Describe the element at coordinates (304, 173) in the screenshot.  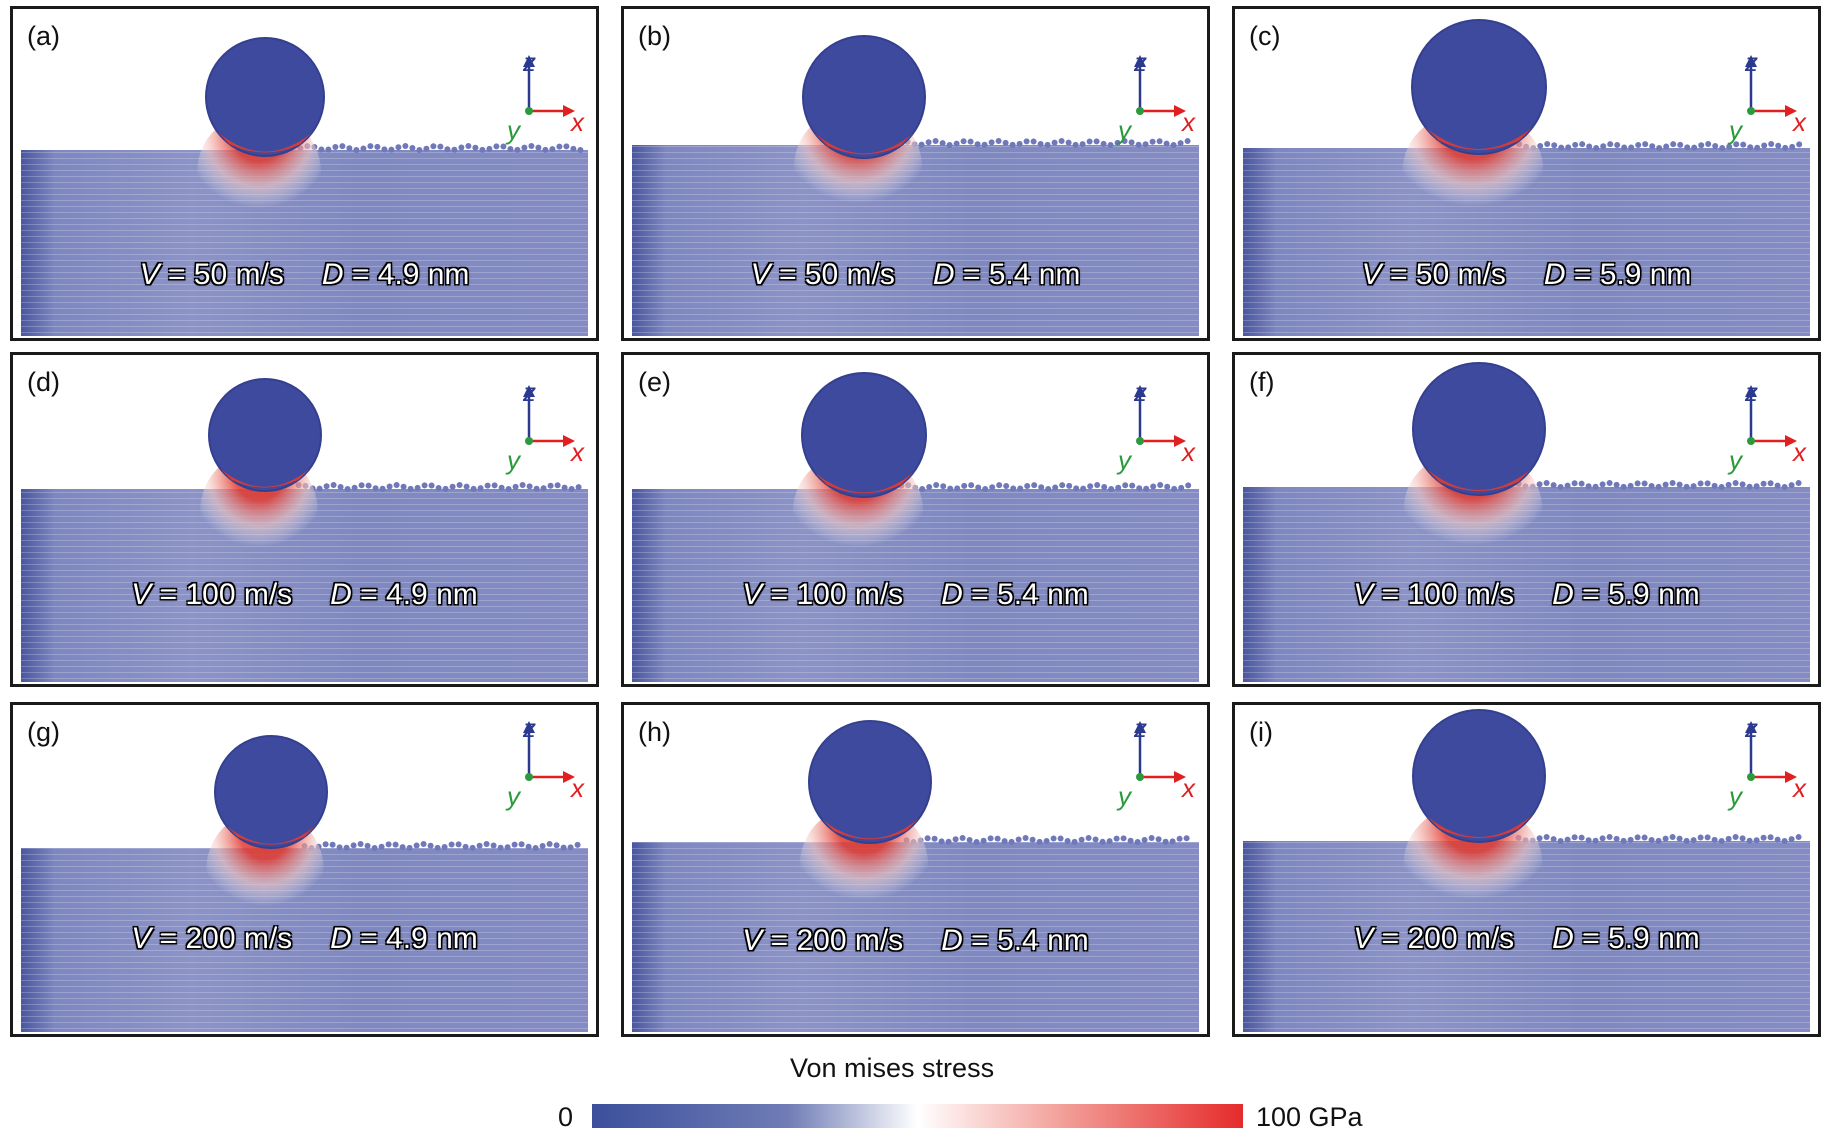
I see `panel-a: (a) z x y V = 50 m/s D = 4.9 nm` at that location.